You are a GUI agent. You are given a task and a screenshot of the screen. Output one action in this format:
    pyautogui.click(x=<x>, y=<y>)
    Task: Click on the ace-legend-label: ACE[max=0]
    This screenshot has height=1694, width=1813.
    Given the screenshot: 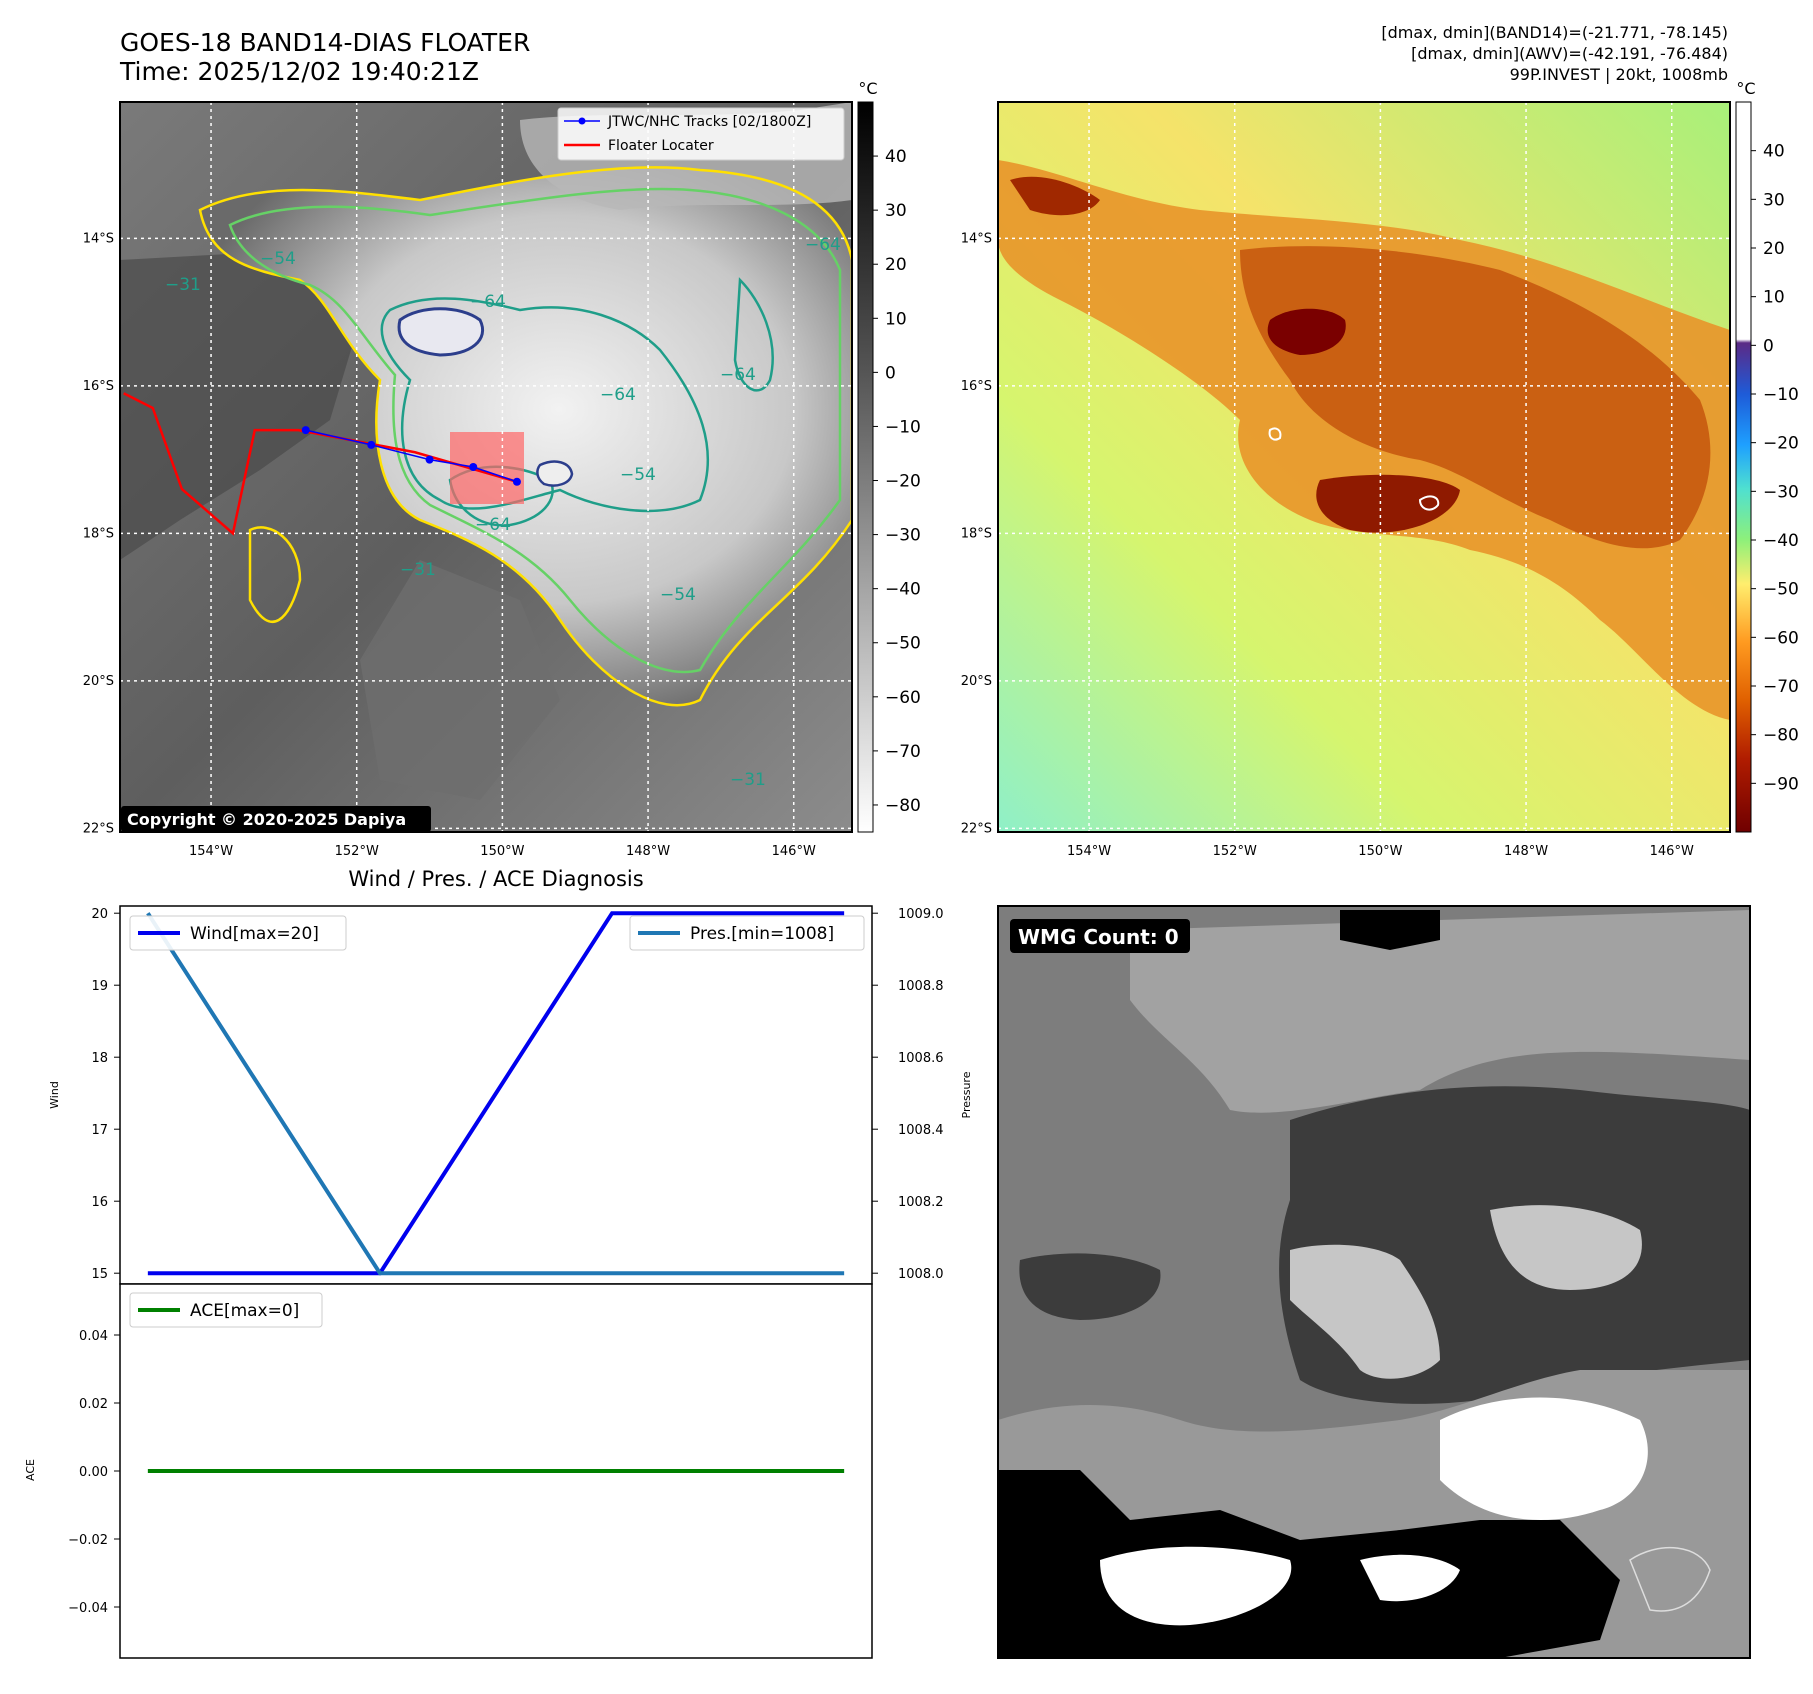 What is the action you would take?
    pyautogui.click(x=244, y=1311)
    